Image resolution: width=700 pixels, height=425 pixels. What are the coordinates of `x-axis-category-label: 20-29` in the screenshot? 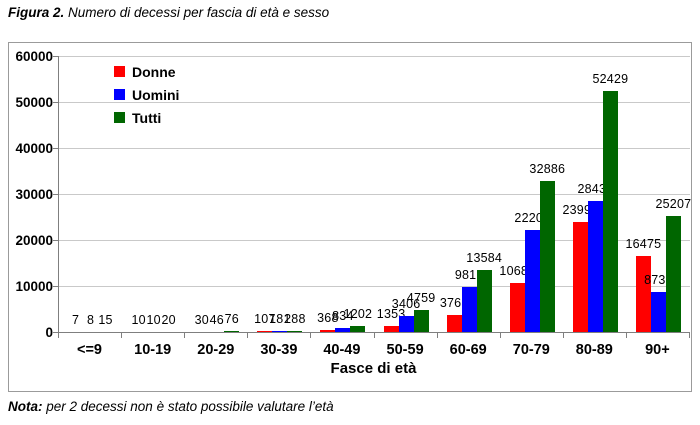 It's located at (216, 350).